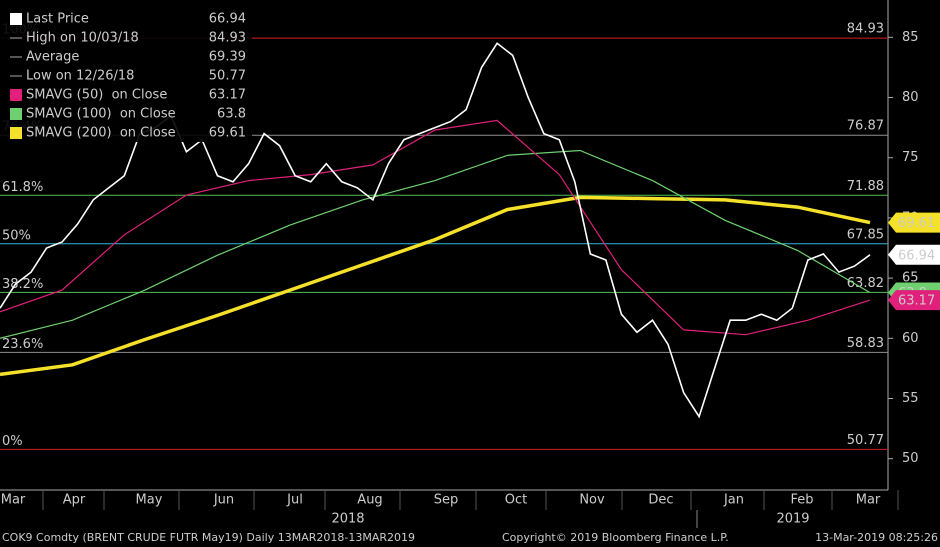  What do you see at coordinates (615, 537) in the screenshot?
I see `footer-copyright: Copyright© 2019 Bloomberg Finance L.P.` at bounding box center [615, 537].